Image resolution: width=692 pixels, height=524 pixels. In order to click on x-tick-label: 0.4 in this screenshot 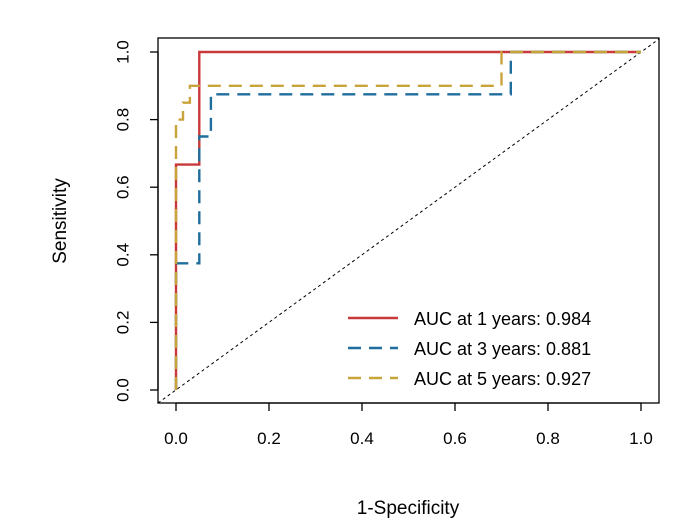, I will do `click(362, 438)`.